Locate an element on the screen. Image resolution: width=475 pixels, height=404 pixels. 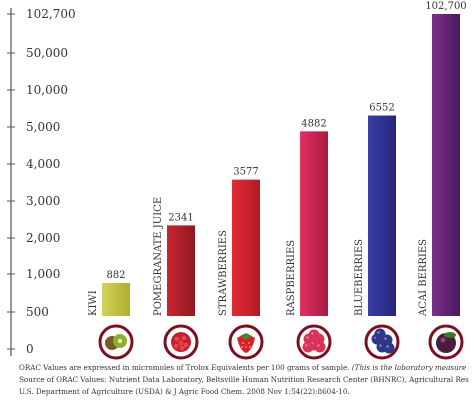
y-tick-label: 0 is located at coordinates (30, 349).